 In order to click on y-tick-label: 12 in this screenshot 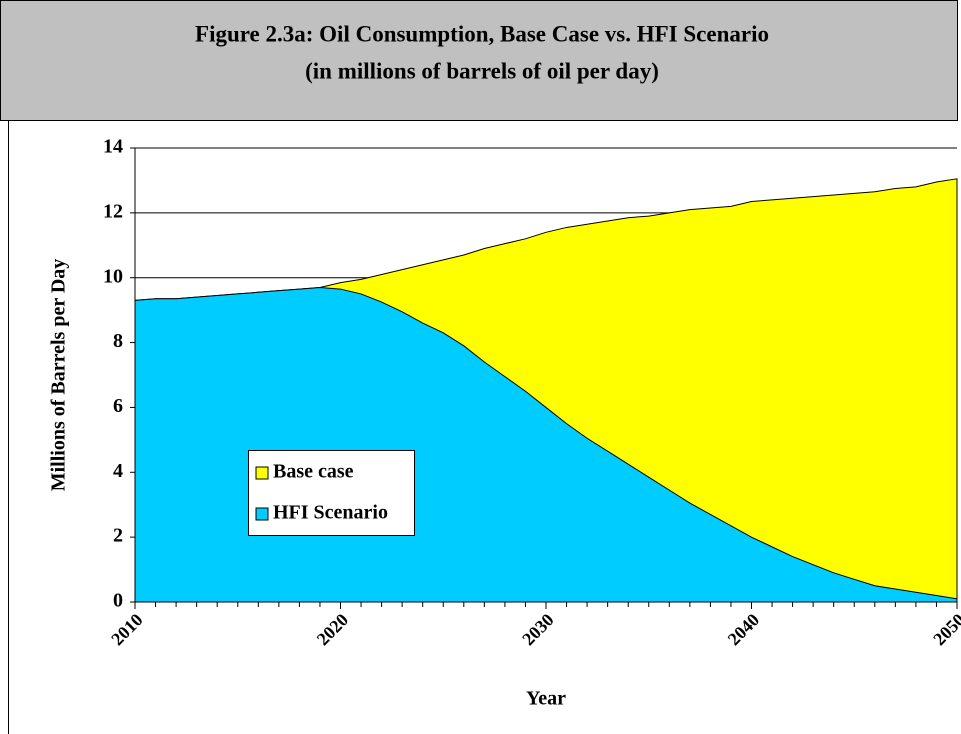, I will do `click(113, 211)`.